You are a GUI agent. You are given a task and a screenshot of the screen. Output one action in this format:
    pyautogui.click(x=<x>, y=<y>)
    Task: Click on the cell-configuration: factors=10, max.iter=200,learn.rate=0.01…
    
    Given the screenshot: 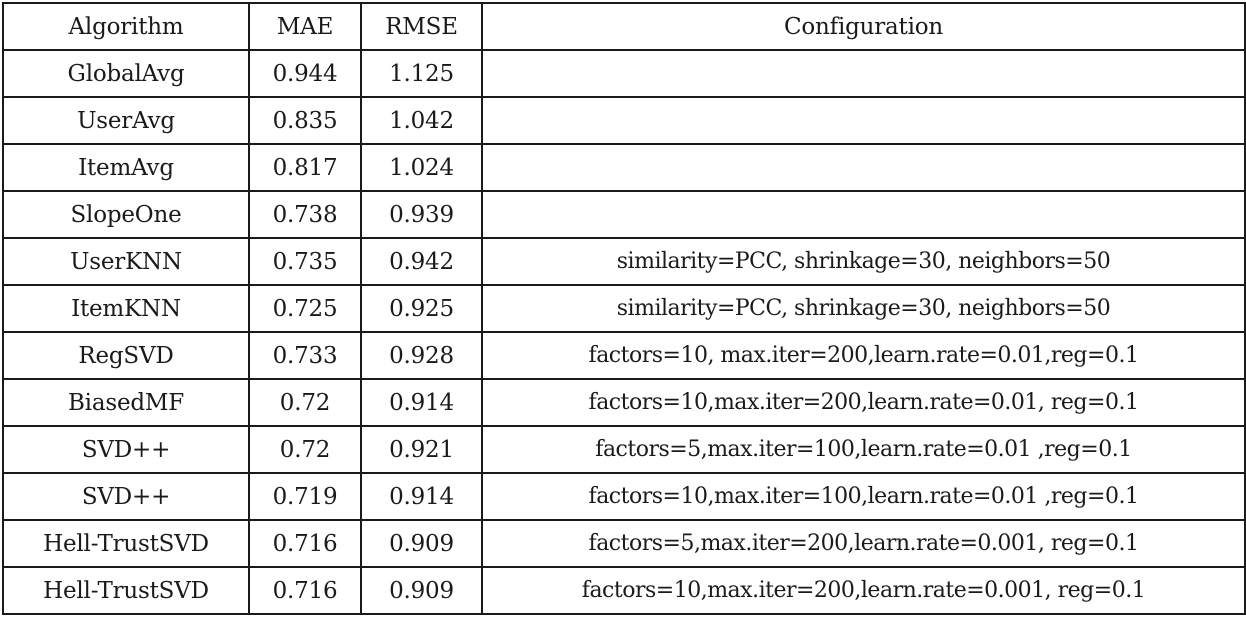 What is the action you would take?
    pyautogui.click(x=863, y=355)
    